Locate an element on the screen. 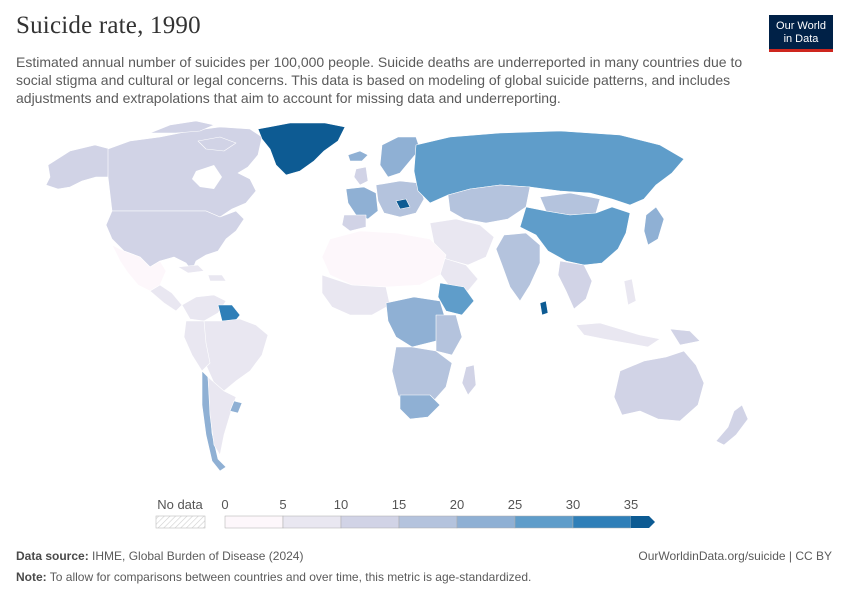 This screenshot has height=600, width=850. region-australia is located at coordinates (659, 386).